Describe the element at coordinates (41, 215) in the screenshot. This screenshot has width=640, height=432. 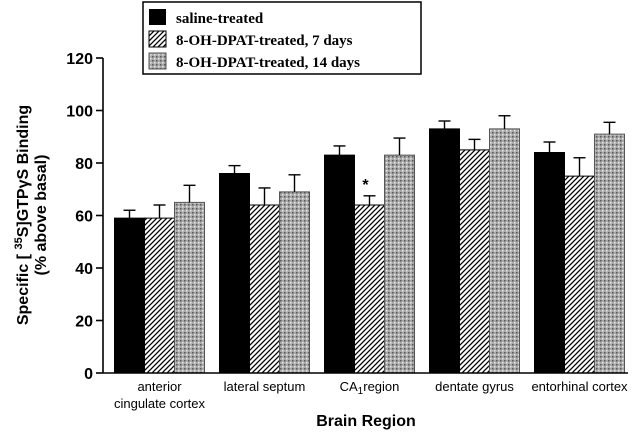
I see `y-axis-title-line2: (% above basal)` at that location.